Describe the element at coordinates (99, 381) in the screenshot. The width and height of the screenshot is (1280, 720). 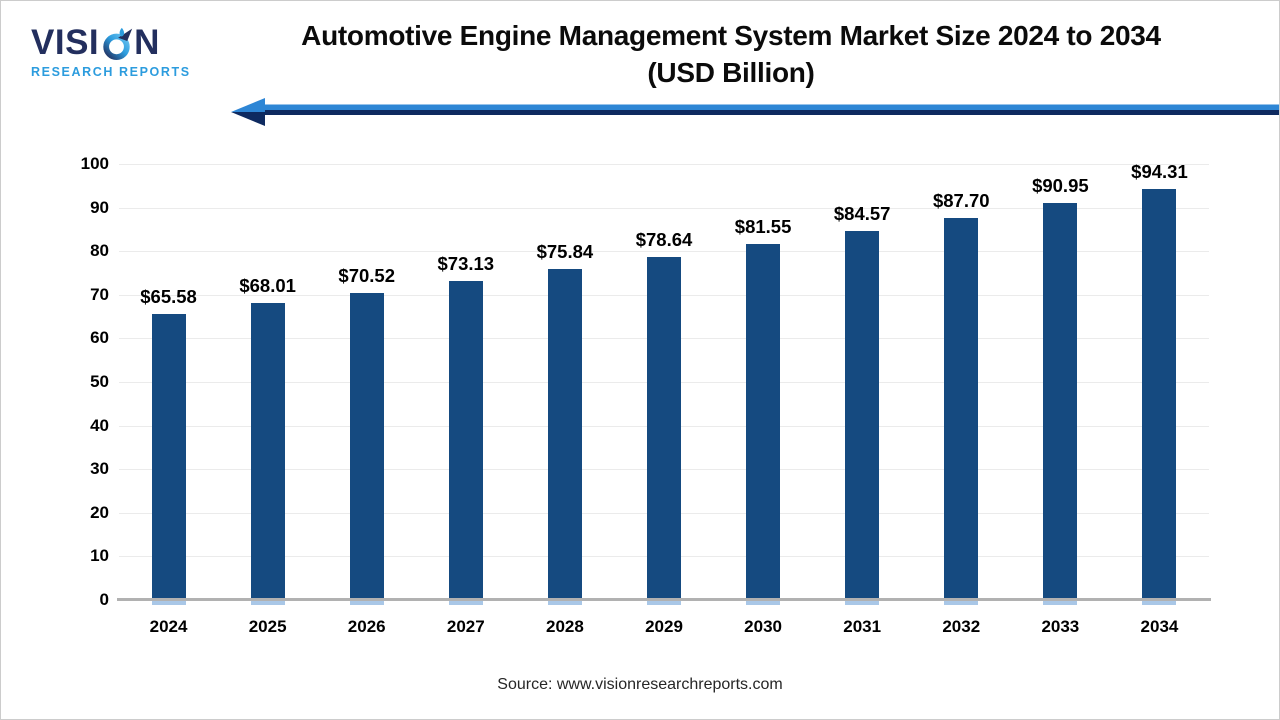
I see `y-axis-tick-label: 50` at that location.